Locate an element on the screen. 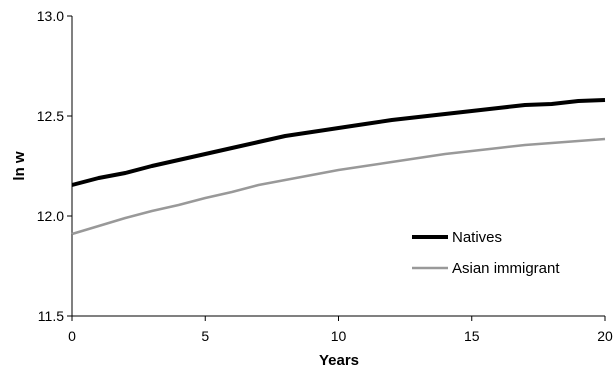 The width and height of the screenshot is (613, 372). y-tick-label: 11.5 is located at coordinates (51, 316).